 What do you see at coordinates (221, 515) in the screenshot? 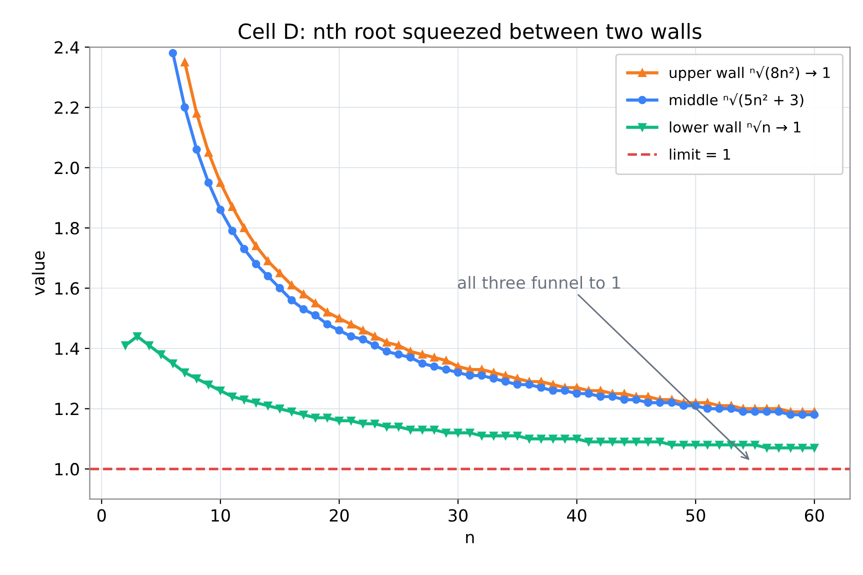
I see `x-tick-label: 10` at bounding box center [221, 515].